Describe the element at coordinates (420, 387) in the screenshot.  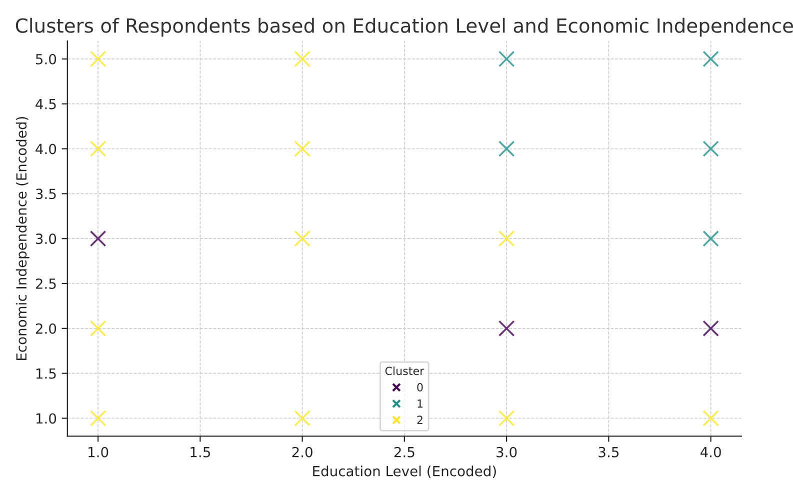
I see `legend-label: 0` at that location.